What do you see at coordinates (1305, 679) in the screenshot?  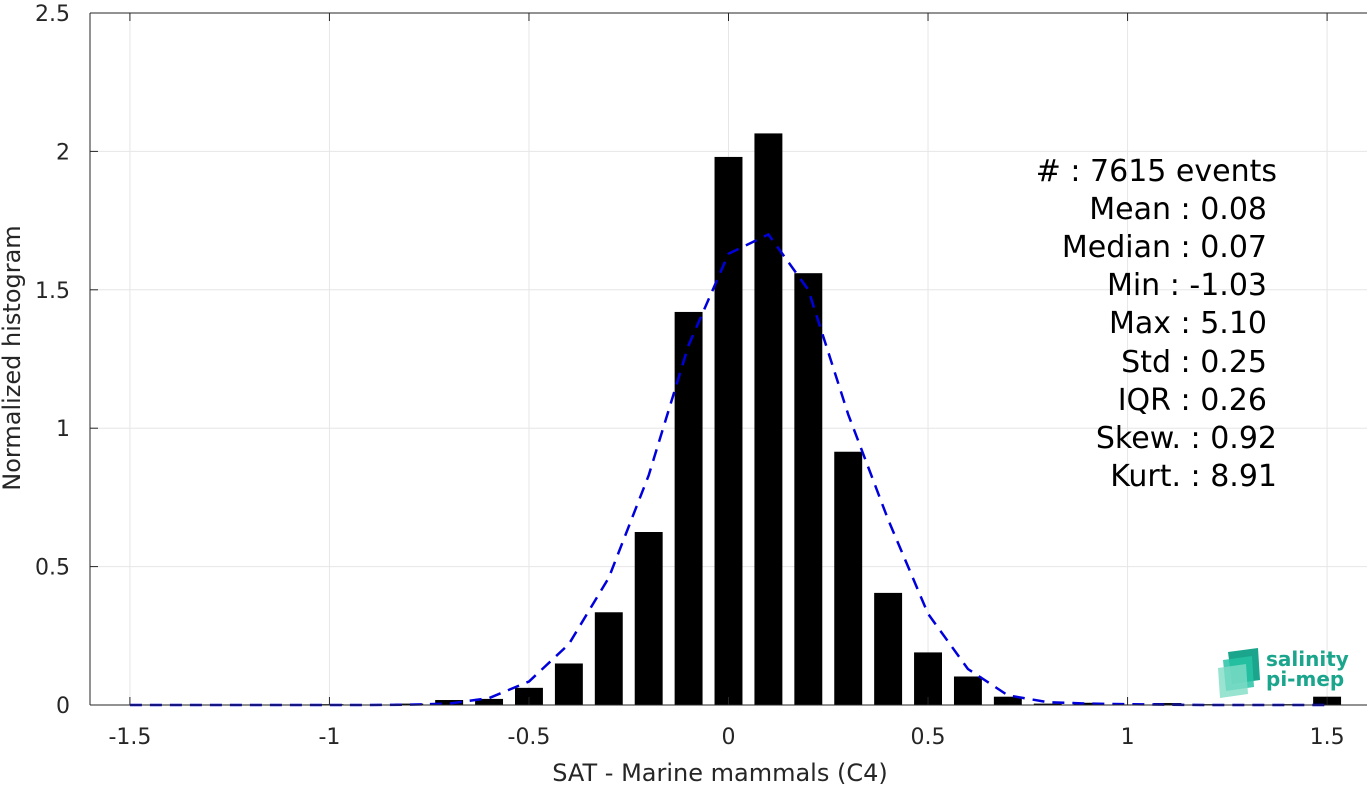 I see `logo-line-2: pi-mep` at bounding box center [1305, 679].